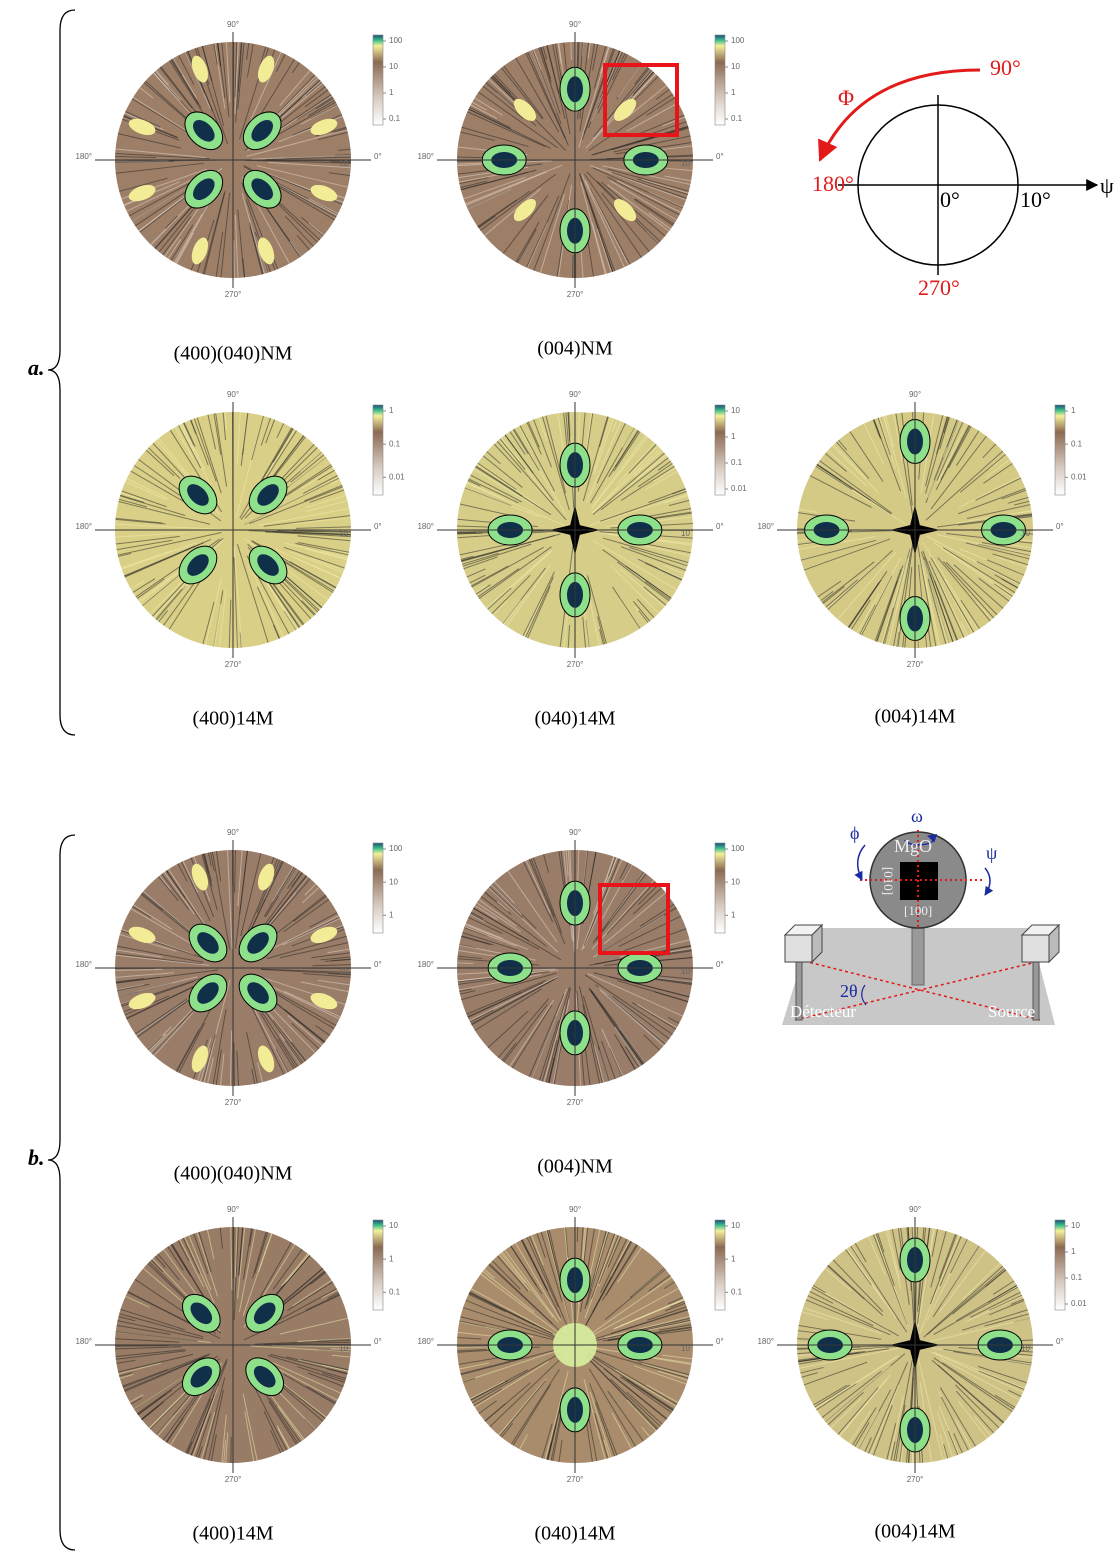 The image size is (1120, 1557). What do you see at coordinates (625, 110) in the screenshot?
I see `weak-pole` at bounding box center [625, 110].